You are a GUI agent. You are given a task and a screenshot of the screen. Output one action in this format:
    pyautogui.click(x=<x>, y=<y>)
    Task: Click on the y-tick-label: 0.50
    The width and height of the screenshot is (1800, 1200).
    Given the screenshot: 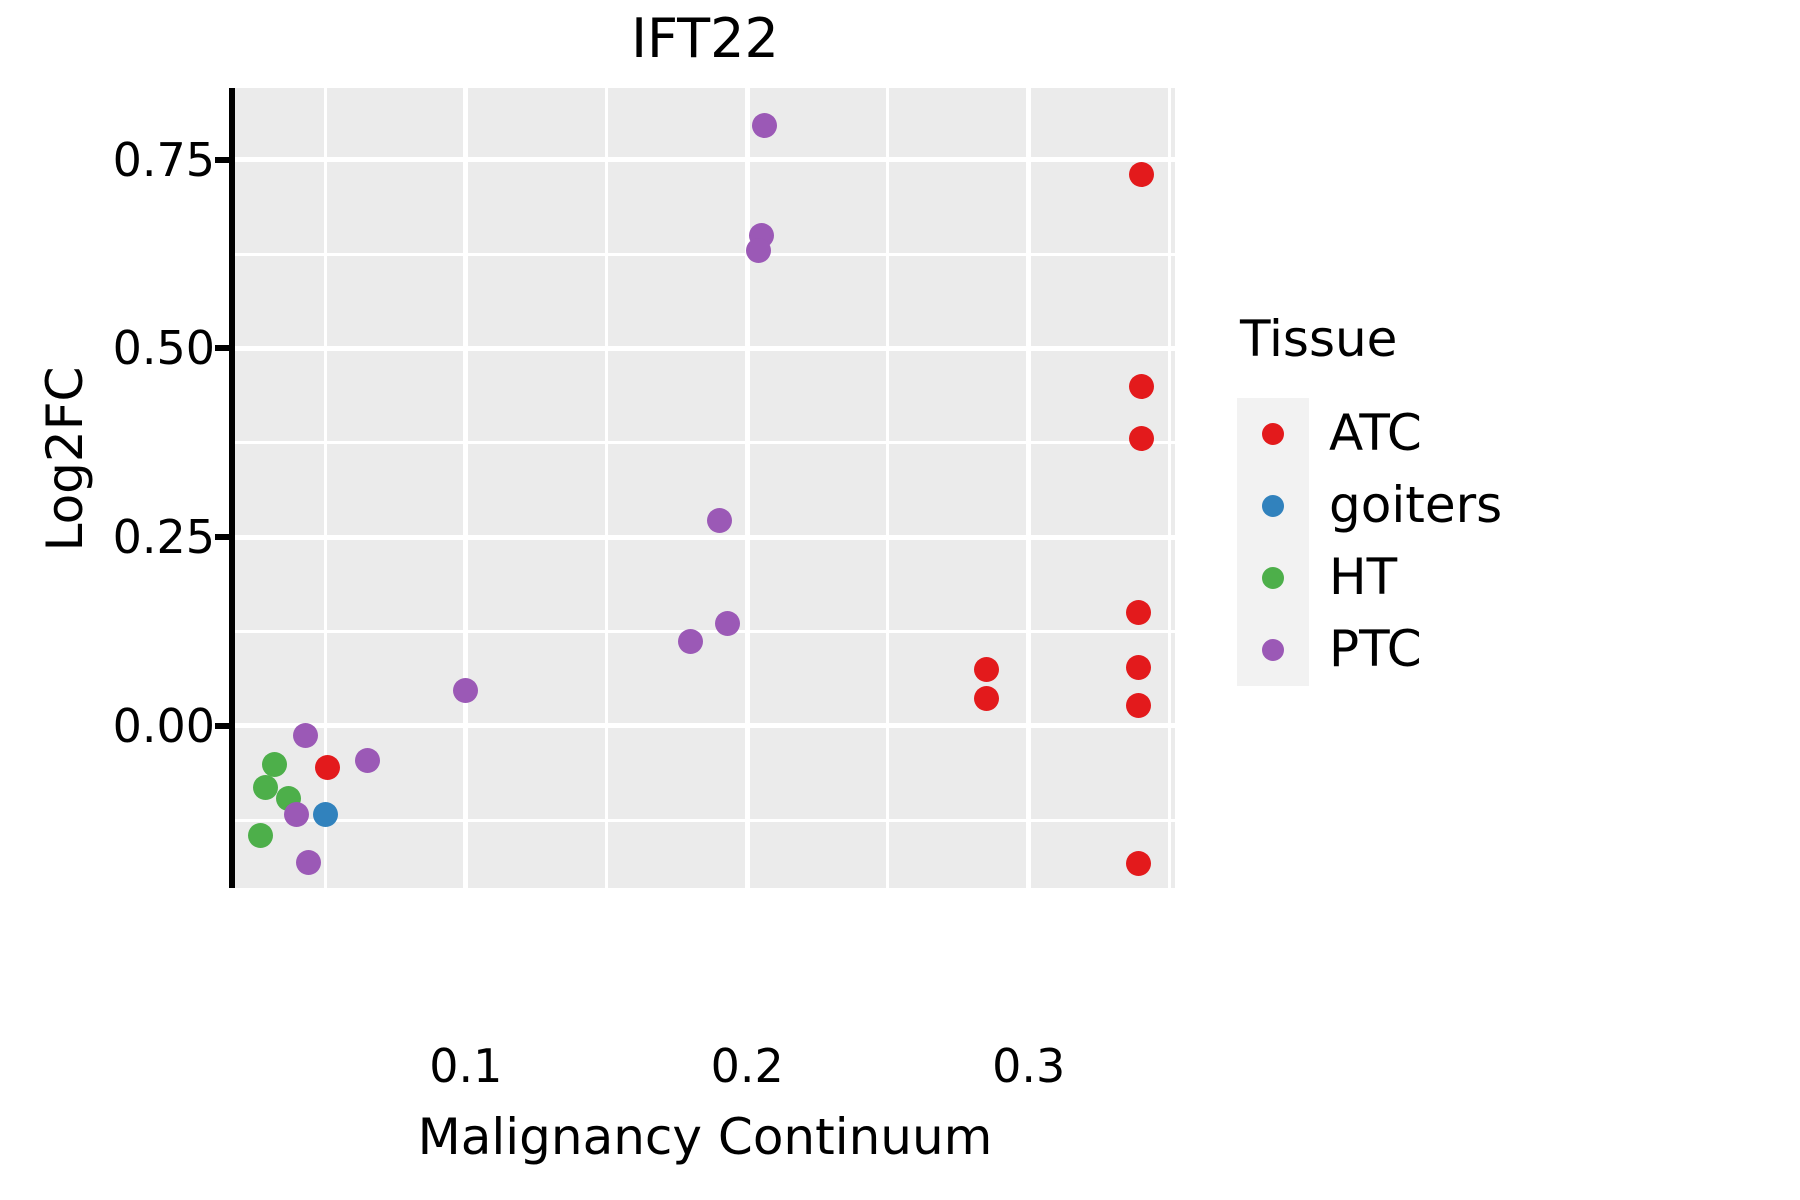 What is the action you would take?
    pyautogui.click(x=163, y=348)
    